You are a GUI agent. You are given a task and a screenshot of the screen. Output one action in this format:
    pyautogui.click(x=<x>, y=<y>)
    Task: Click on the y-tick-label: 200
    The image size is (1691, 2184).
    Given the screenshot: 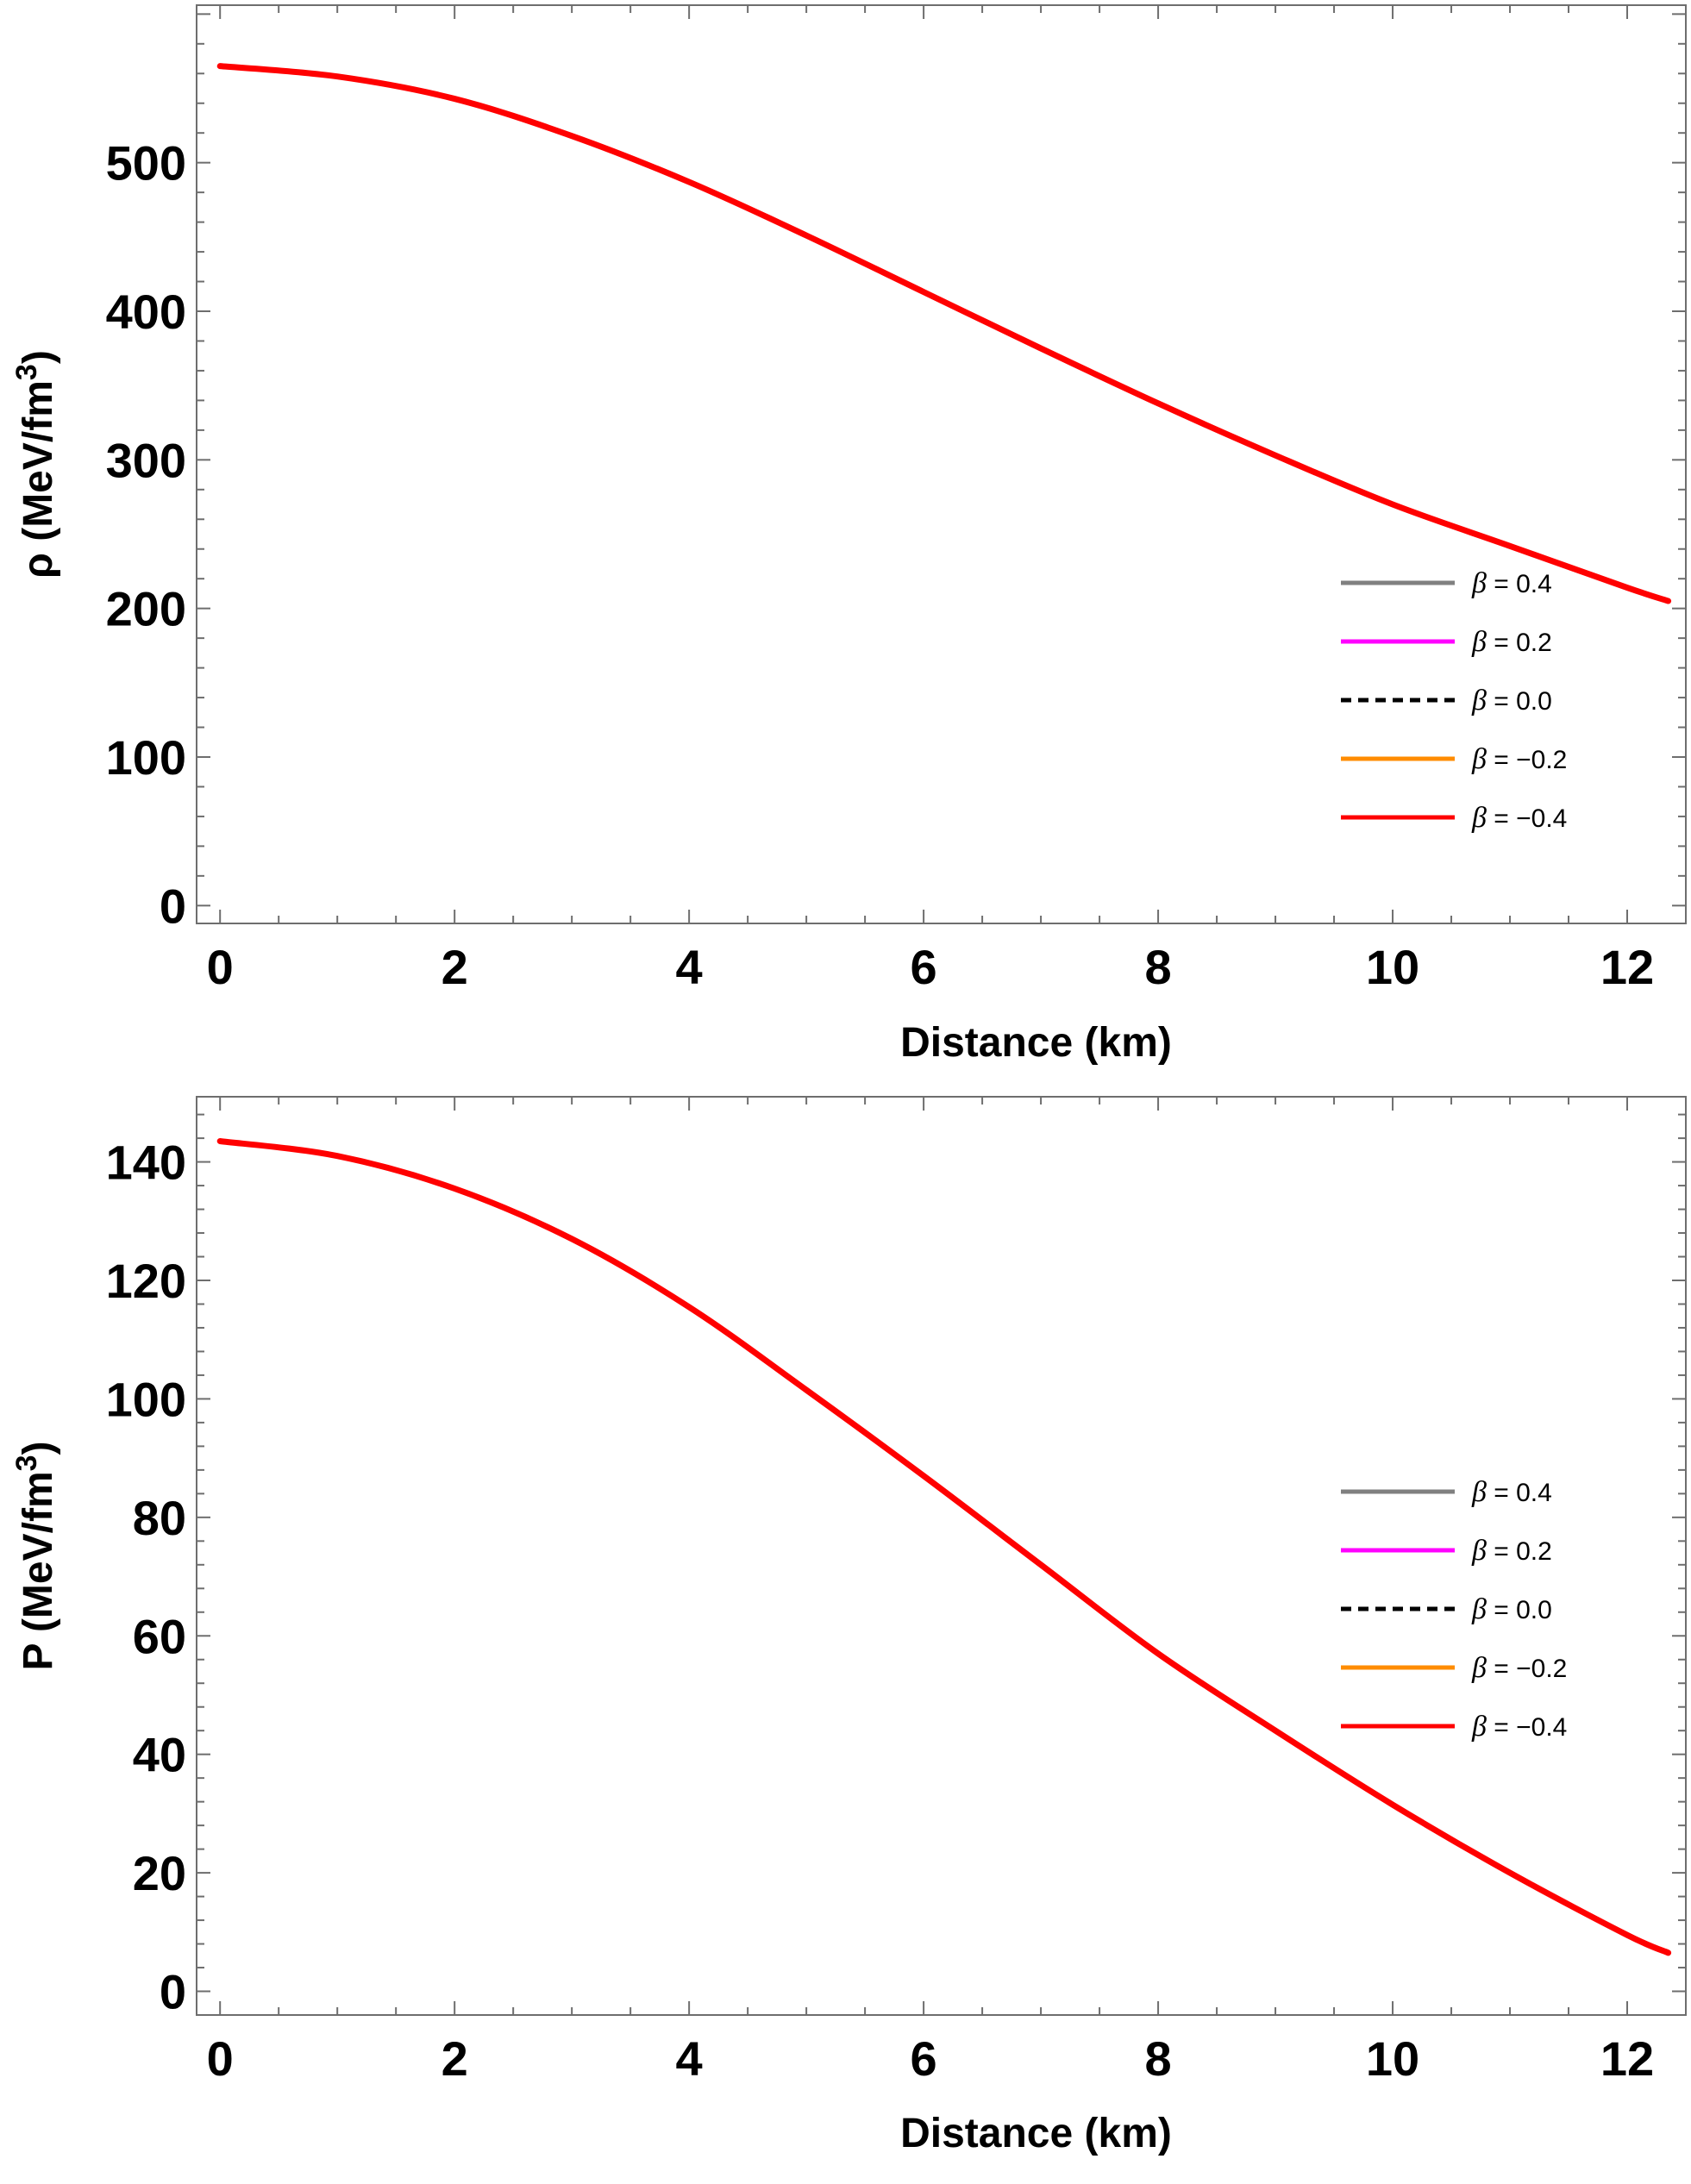 What is the action you would take?
    pyautogui.click(x=146, y=609)
    